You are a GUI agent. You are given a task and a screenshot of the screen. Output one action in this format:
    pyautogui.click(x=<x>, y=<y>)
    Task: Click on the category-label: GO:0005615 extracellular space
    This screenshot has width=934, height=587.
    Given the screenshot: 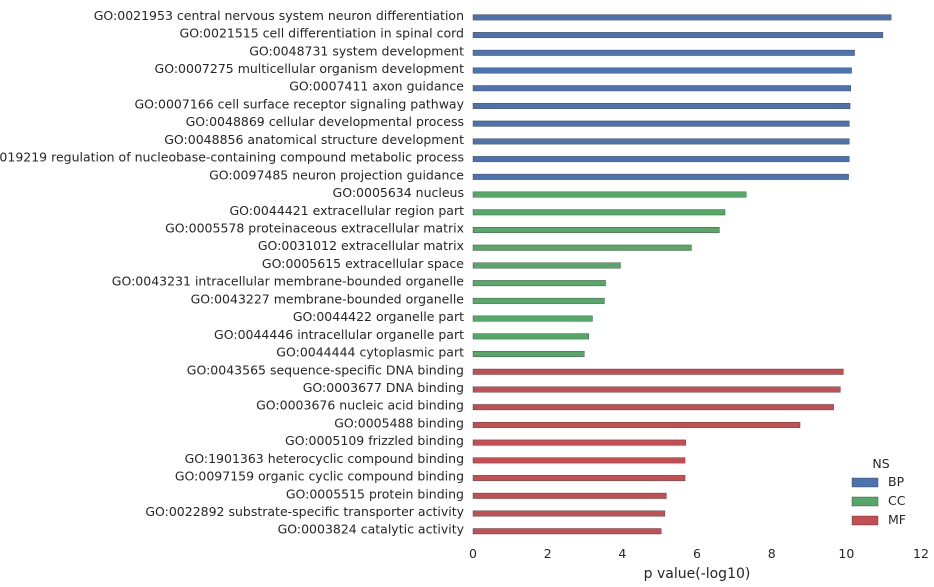 What is the action you would take?
    pyautogui.click(x=363, y=263)
    